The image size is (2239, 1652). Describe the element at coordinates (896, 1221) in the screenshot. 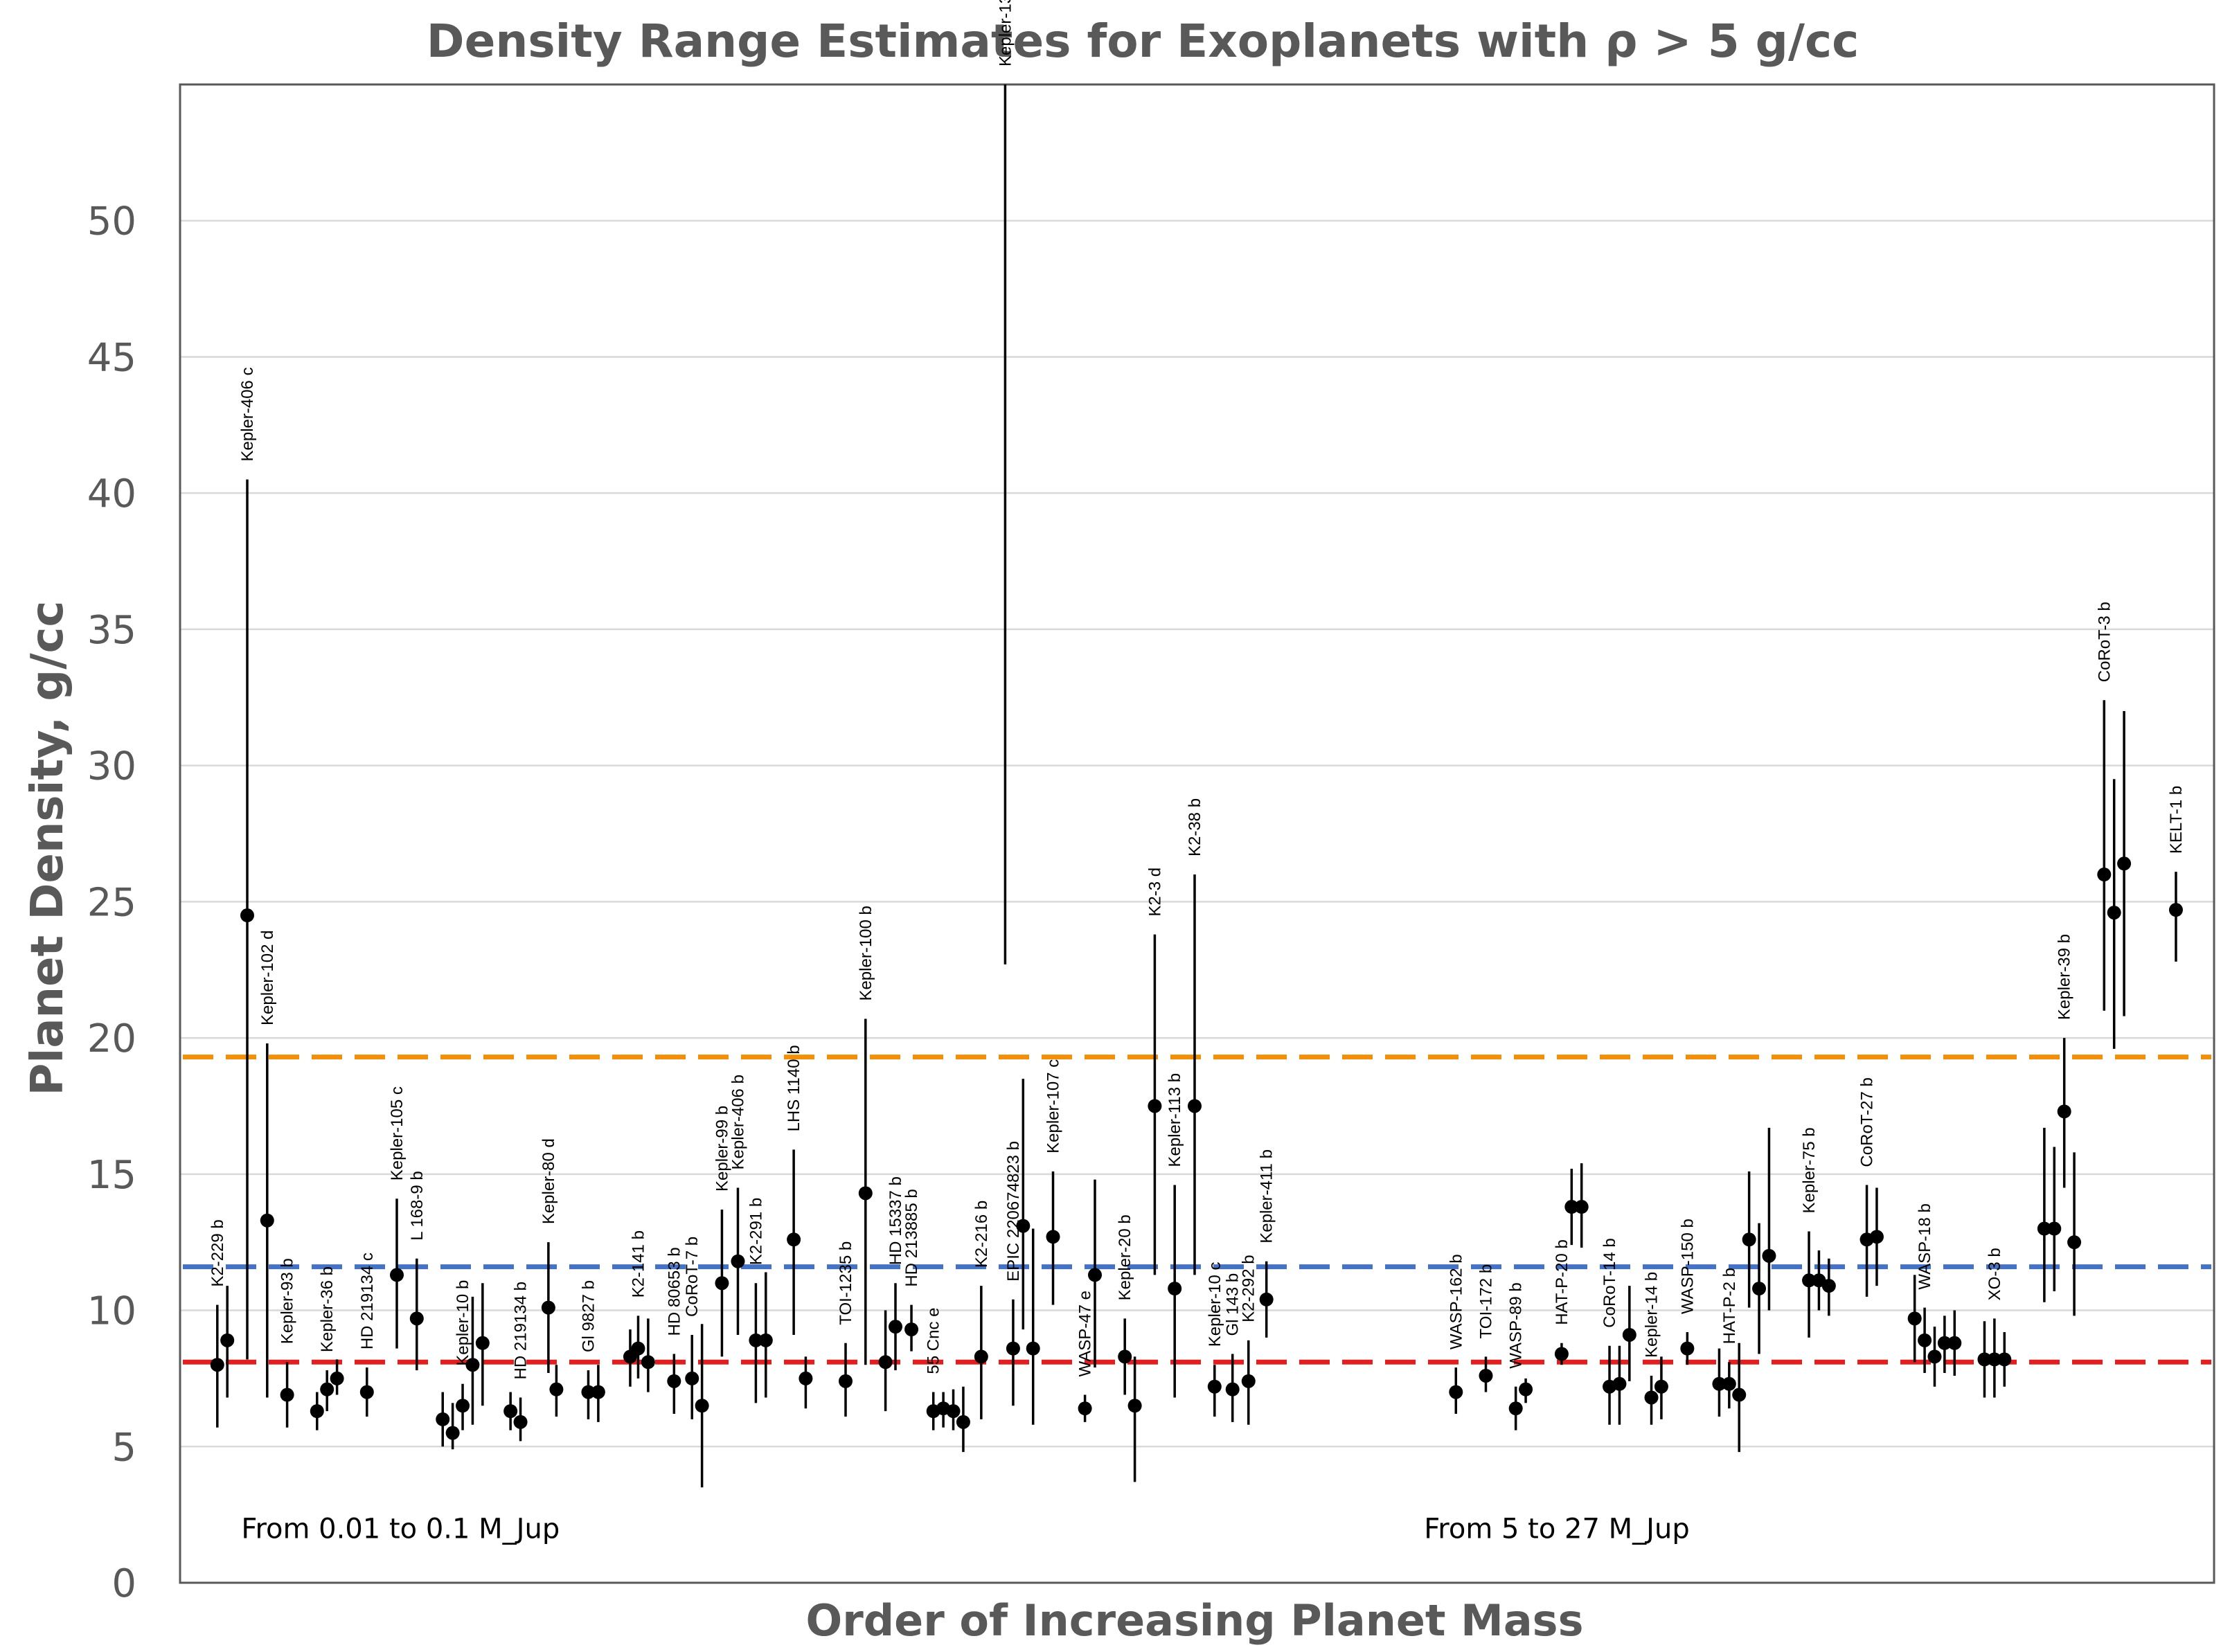

I see `point-label: HD 15337 b` at that location.